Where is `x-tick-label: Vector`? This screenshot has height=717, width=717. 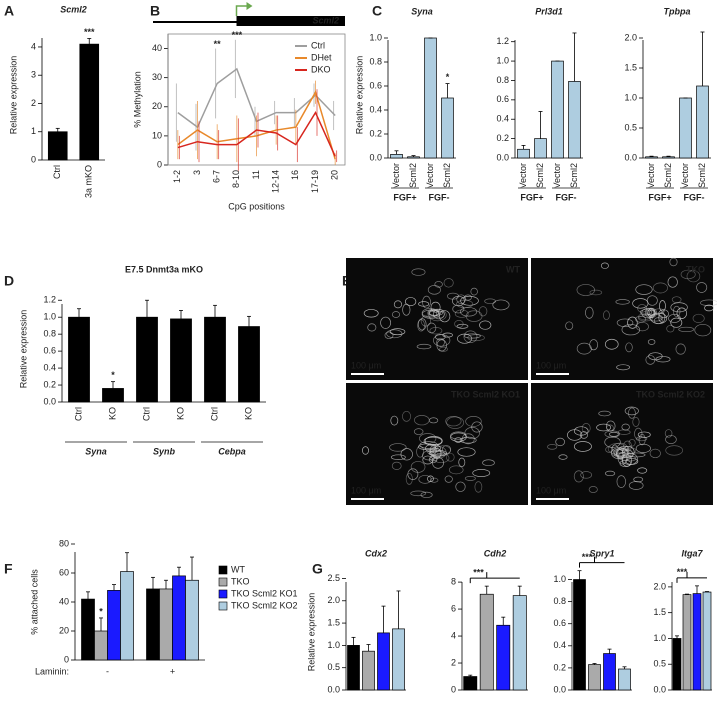
x-tick-label: Vector is located at coordinates (557, 176).